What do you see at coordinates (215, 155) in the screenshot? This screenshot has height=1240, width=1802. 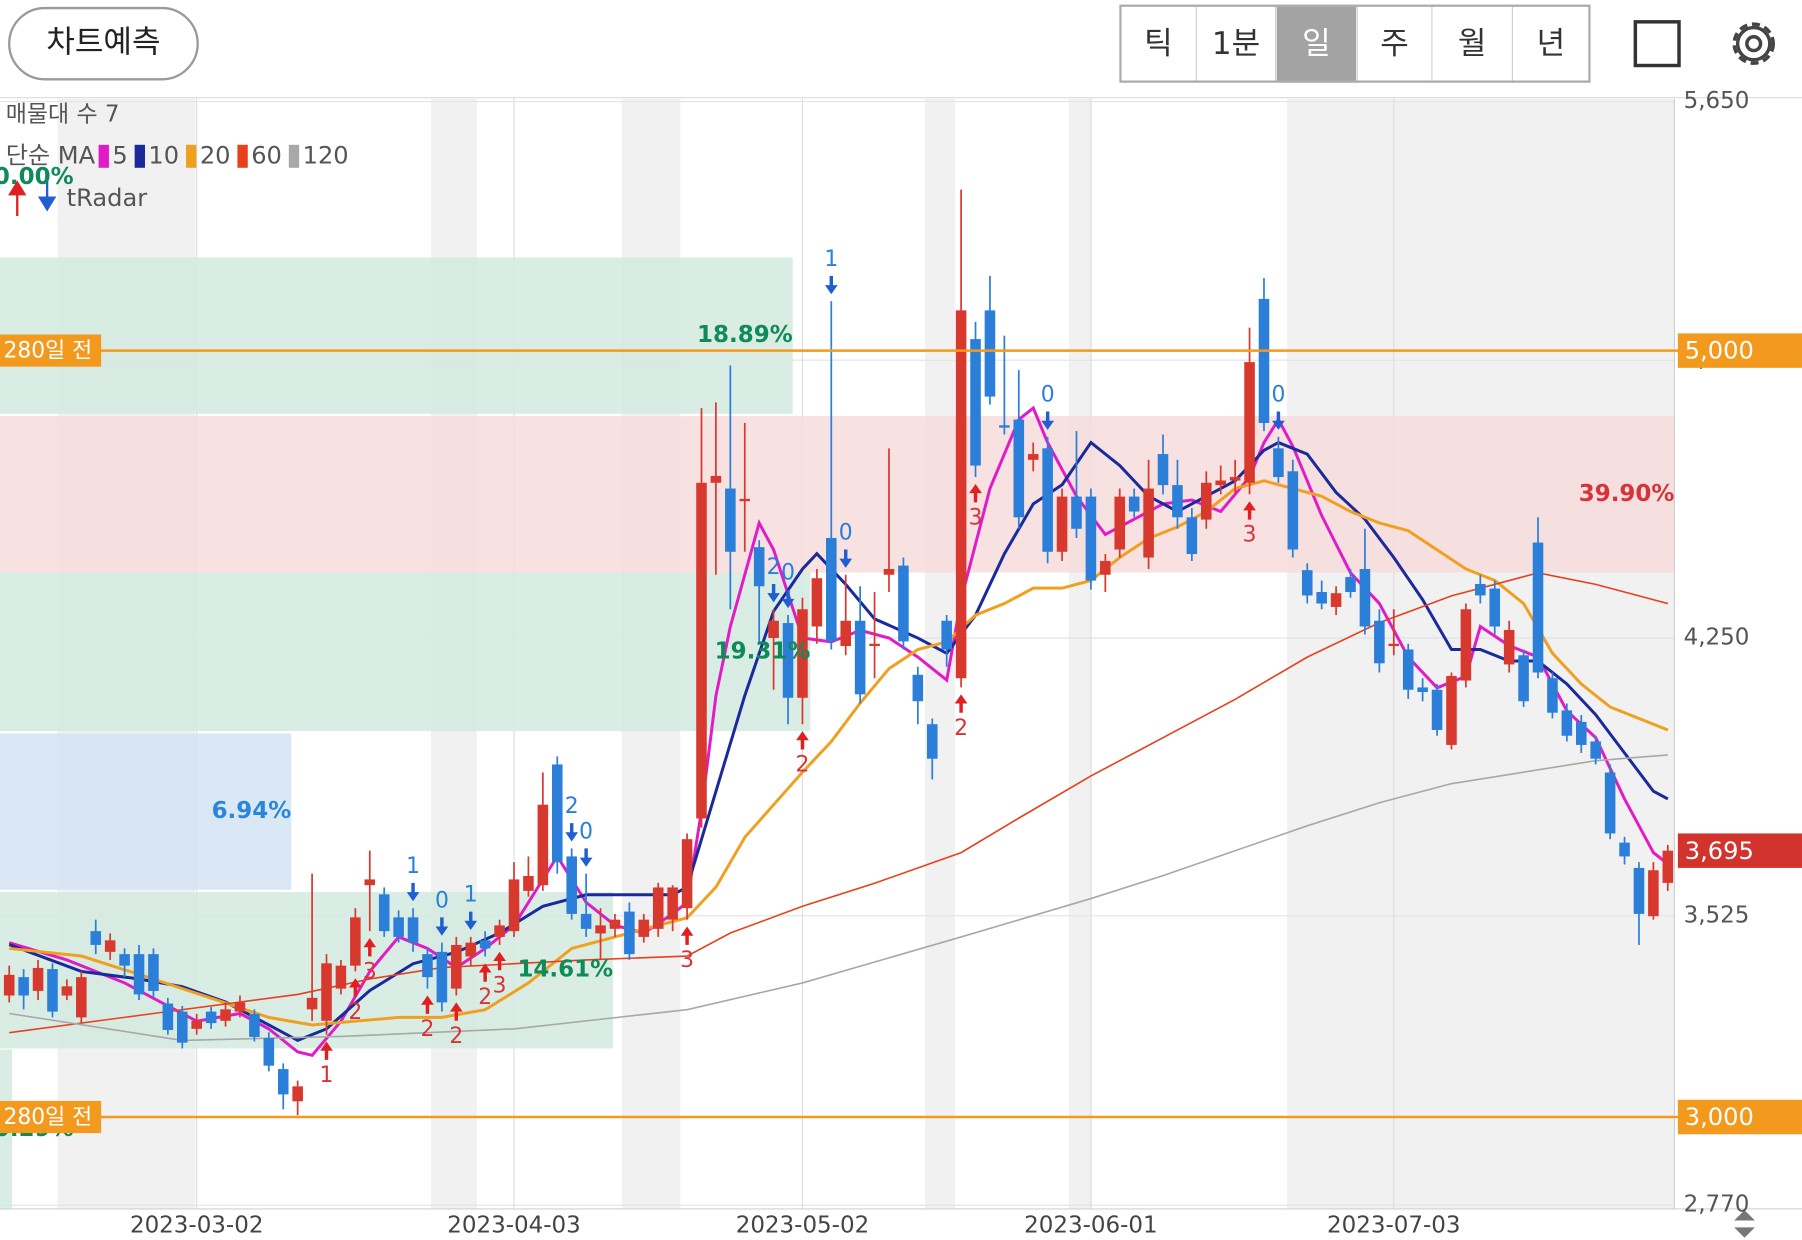 I see `legend-label: 20` at bounding box center [215, 155].